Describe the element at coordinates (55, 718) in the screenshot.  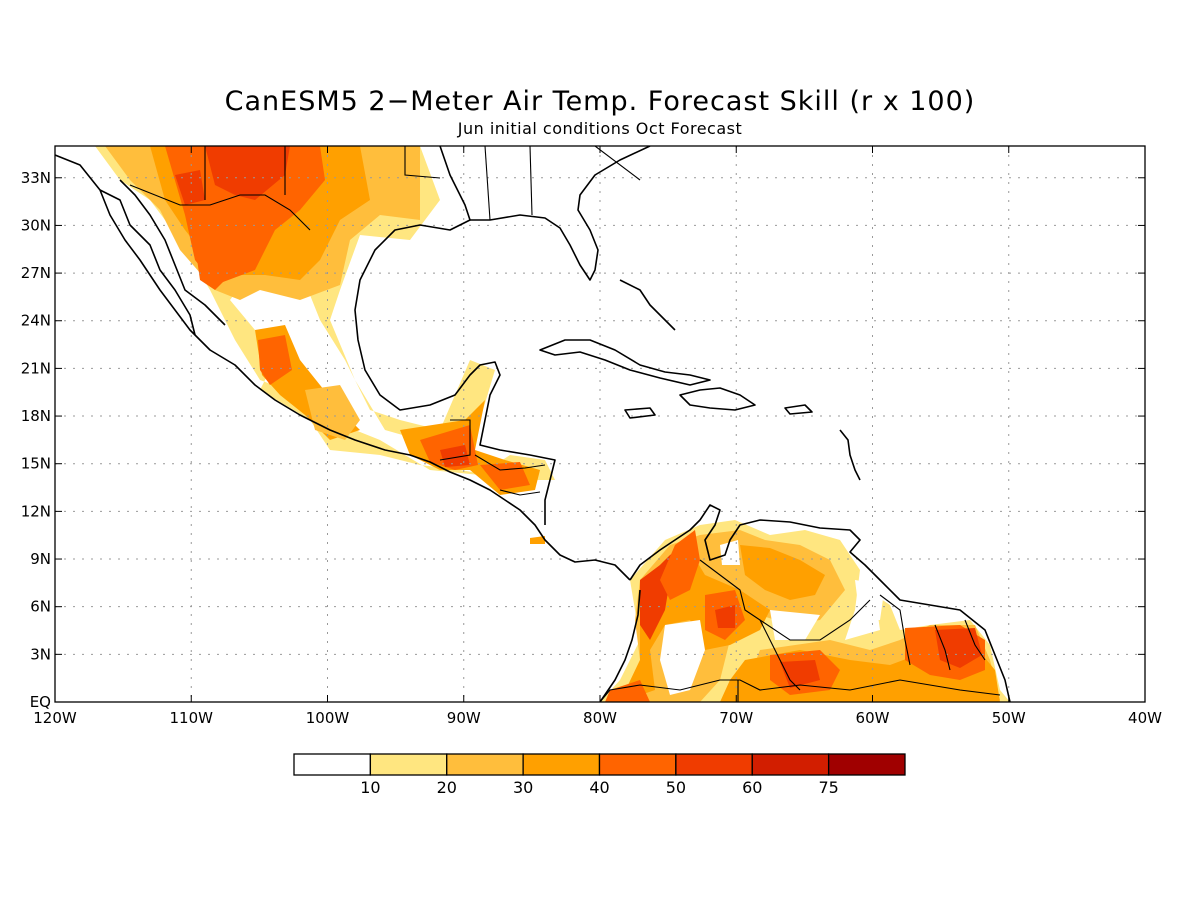
I see `lon-tick-label: 120W` at that location.